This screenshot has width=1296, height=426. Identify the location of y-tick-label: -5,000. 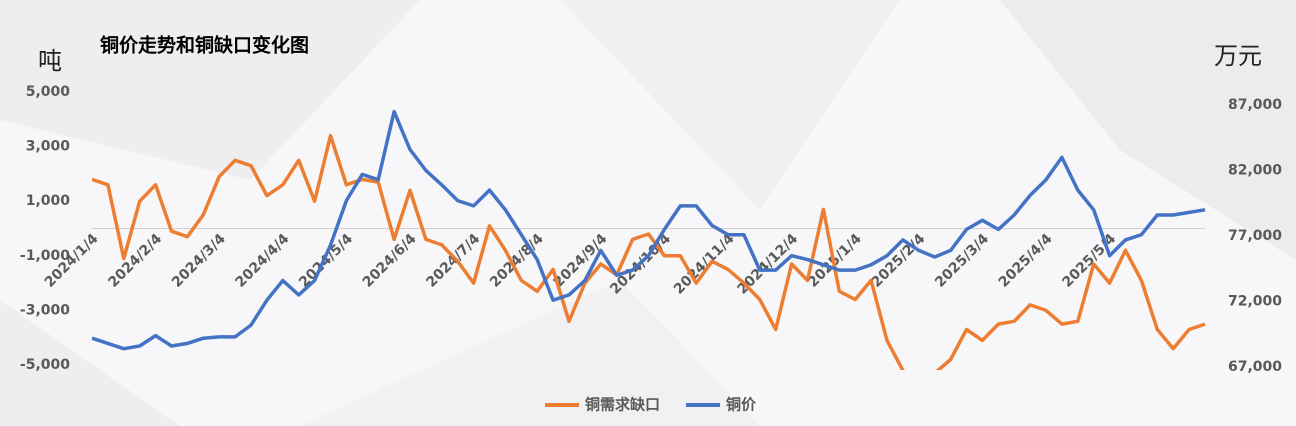
(45, 365).